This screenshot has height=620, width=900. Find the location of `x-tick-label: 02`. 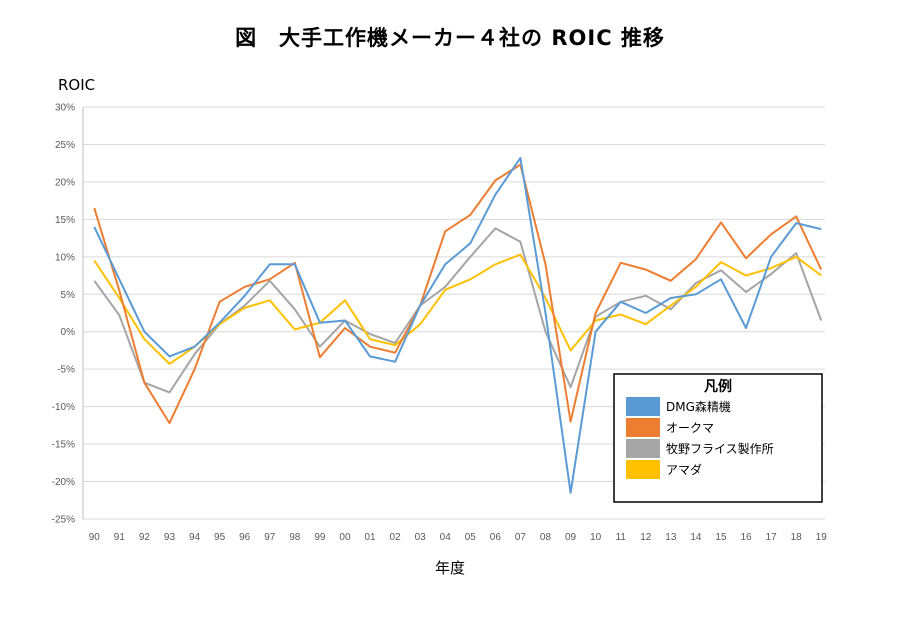

x-tick-label: 02 is located at coordinates (396, 537).